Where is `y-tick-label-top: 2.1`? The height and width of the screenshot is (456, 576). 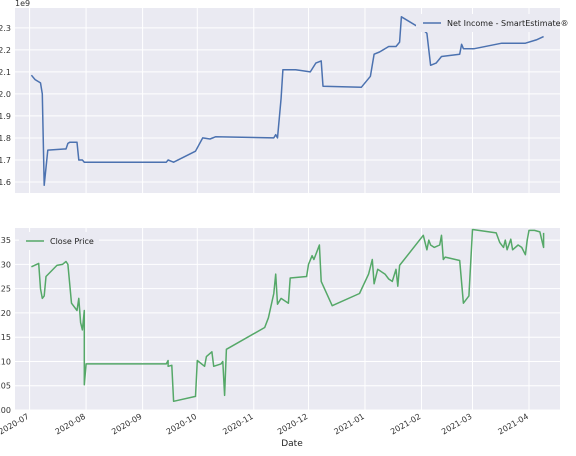
y-tick-label-top: 2.1 is located at coordinates (5, 72).